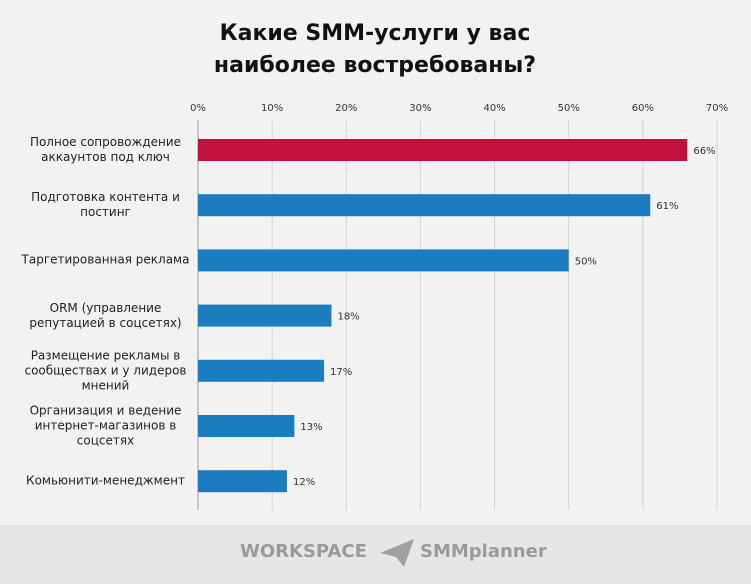 This screenshot has width=751, height=584. Describe the element at coordinates (105, 149) in the screenshot. I see `y-tick-label: Полное сопровождение аккаунтов под ключ` at that location.